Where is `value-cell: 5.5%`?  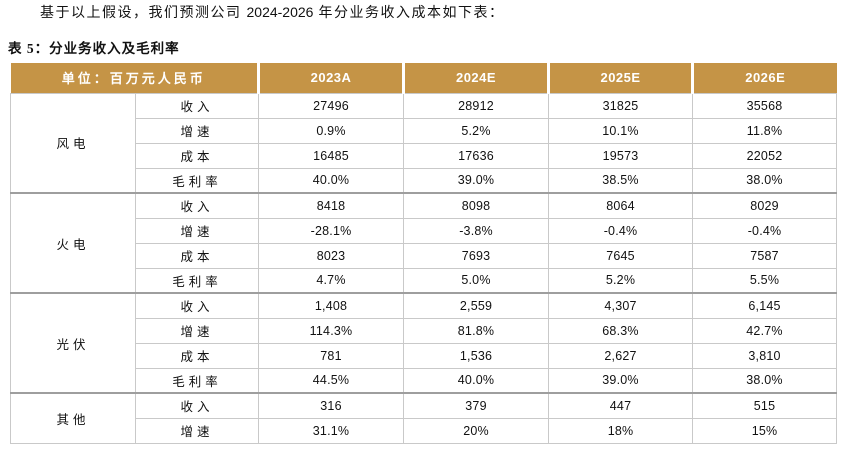 value-cell: 5.5% is located at coordinates (765, 280).